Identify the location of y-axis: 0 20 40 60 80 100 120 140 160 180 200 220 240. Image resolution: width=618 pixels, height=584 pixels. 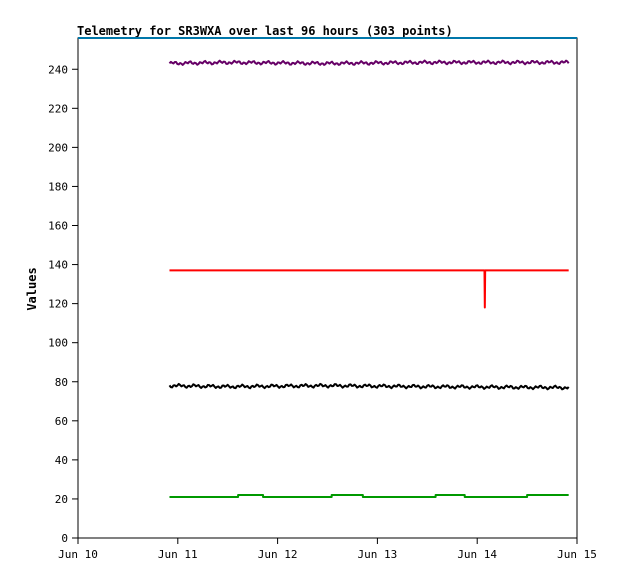
(63, 304).